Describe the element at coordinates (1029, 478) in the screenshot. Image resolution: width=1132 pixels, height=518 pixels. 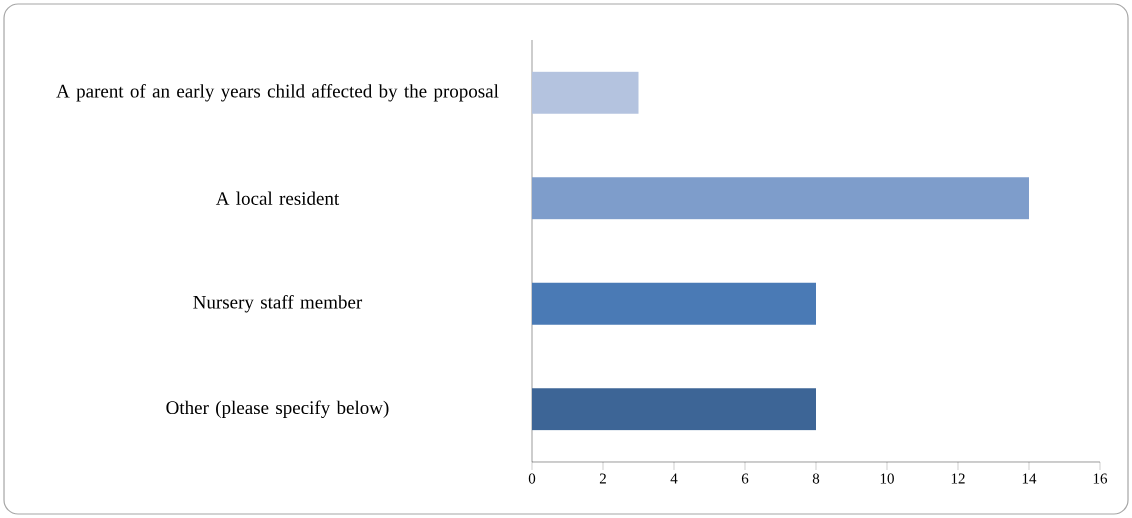
I see `x-tick-label: 14` at that location.